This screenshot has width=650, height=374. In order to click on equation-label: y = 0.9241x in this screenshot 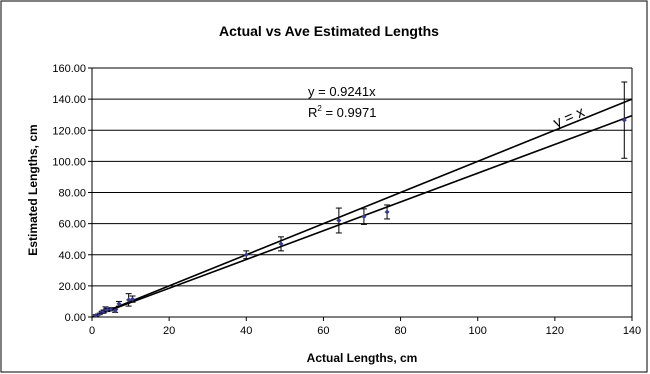, I will do `click(342, 91)`.